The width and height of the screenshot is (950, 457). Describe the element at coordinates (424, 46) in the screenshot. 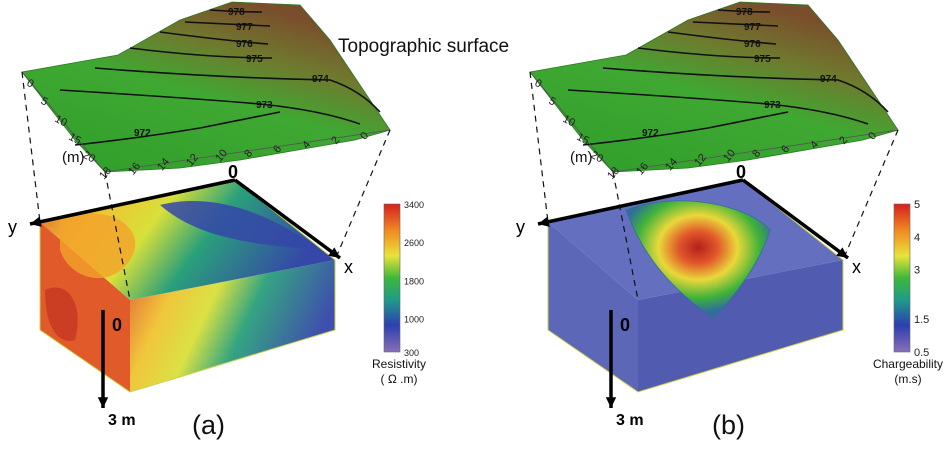

I see `figure-title: Topographic surface` at that location.